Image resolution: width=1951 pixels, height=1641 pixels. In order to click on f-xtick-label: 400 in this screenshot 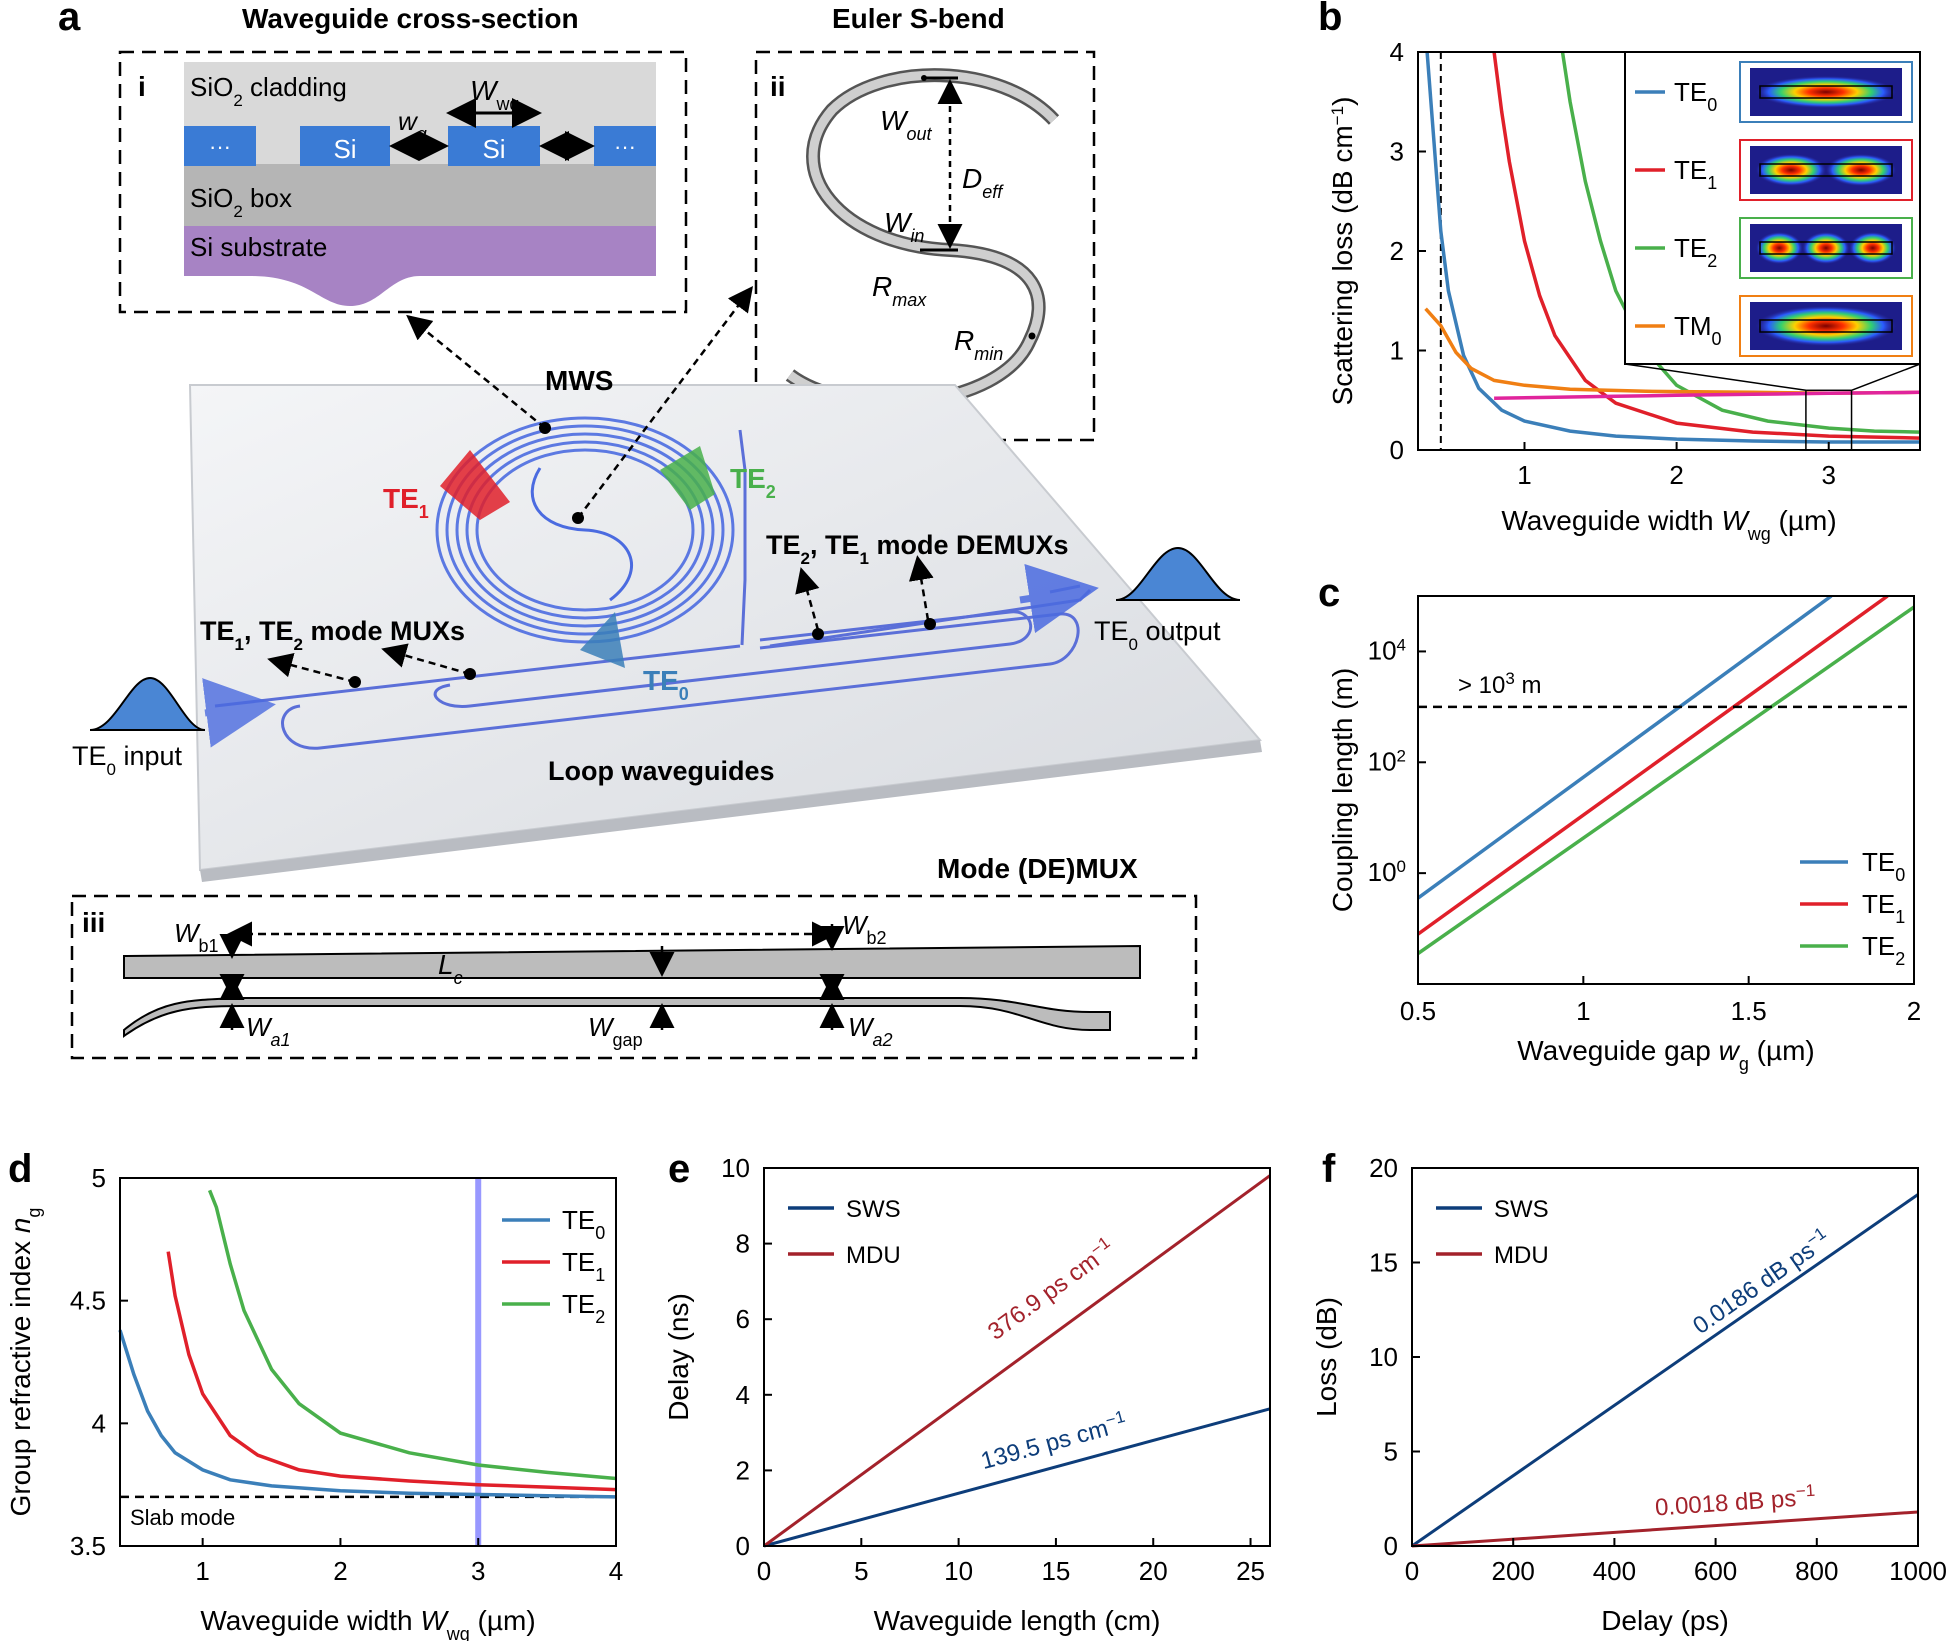, I will do `click(1614, 1571)`.